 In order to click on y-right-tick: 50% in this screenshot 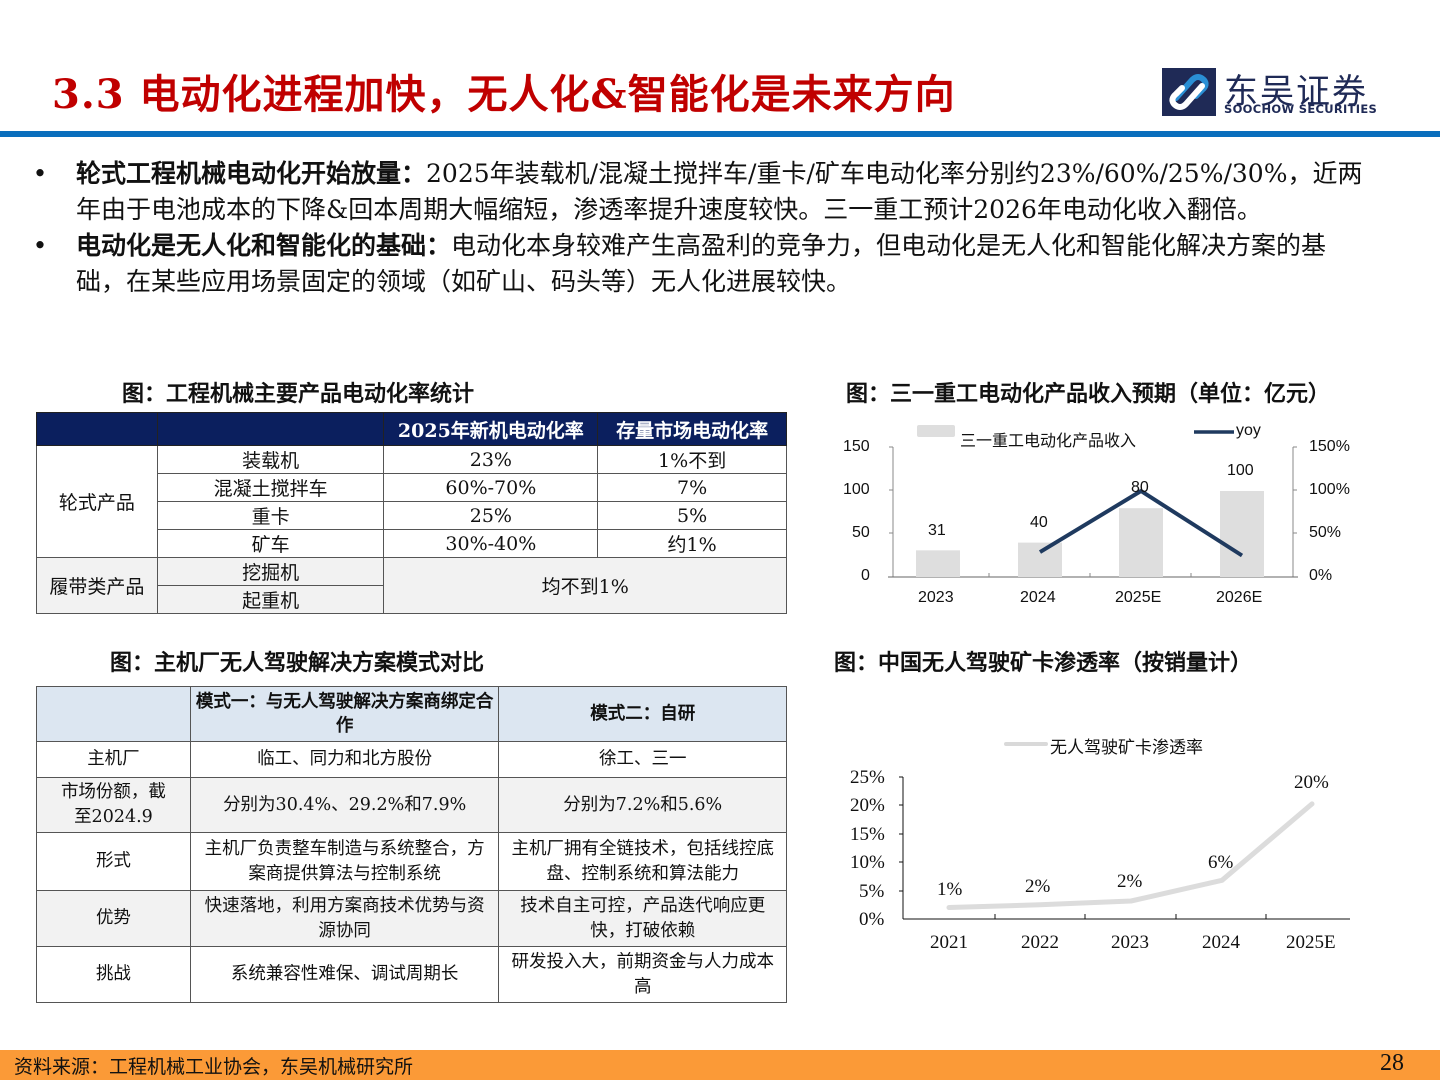, I will do `click(1325, 532)`.